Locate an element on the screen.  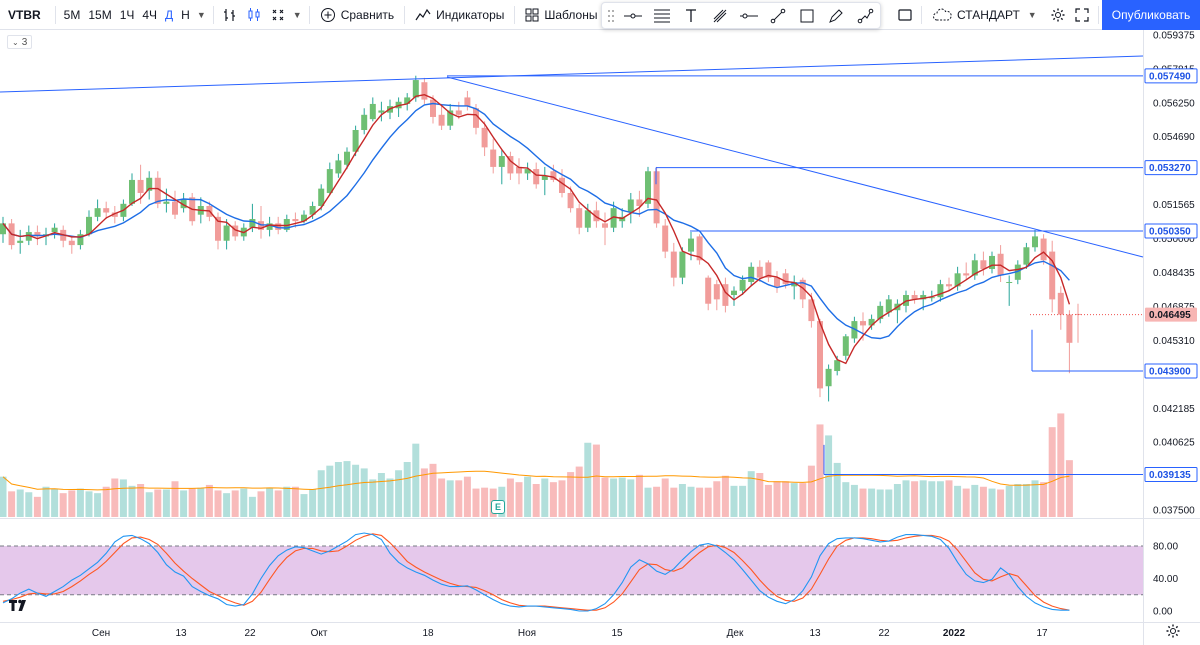
bars-chart-type-icon is located at coordinates (230, 15).